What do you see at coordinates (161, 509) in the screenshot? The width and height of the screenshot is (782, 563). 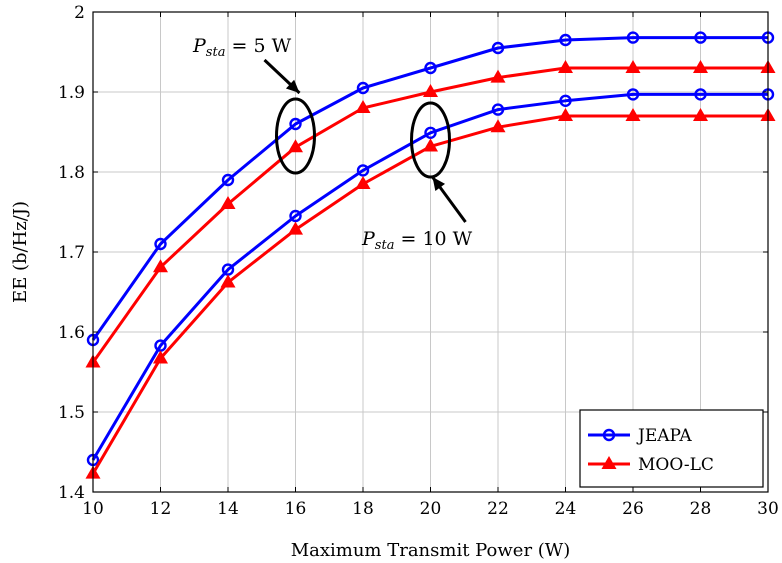 I see `x-tick-label-12: 12` at bounding box center [161, 509].